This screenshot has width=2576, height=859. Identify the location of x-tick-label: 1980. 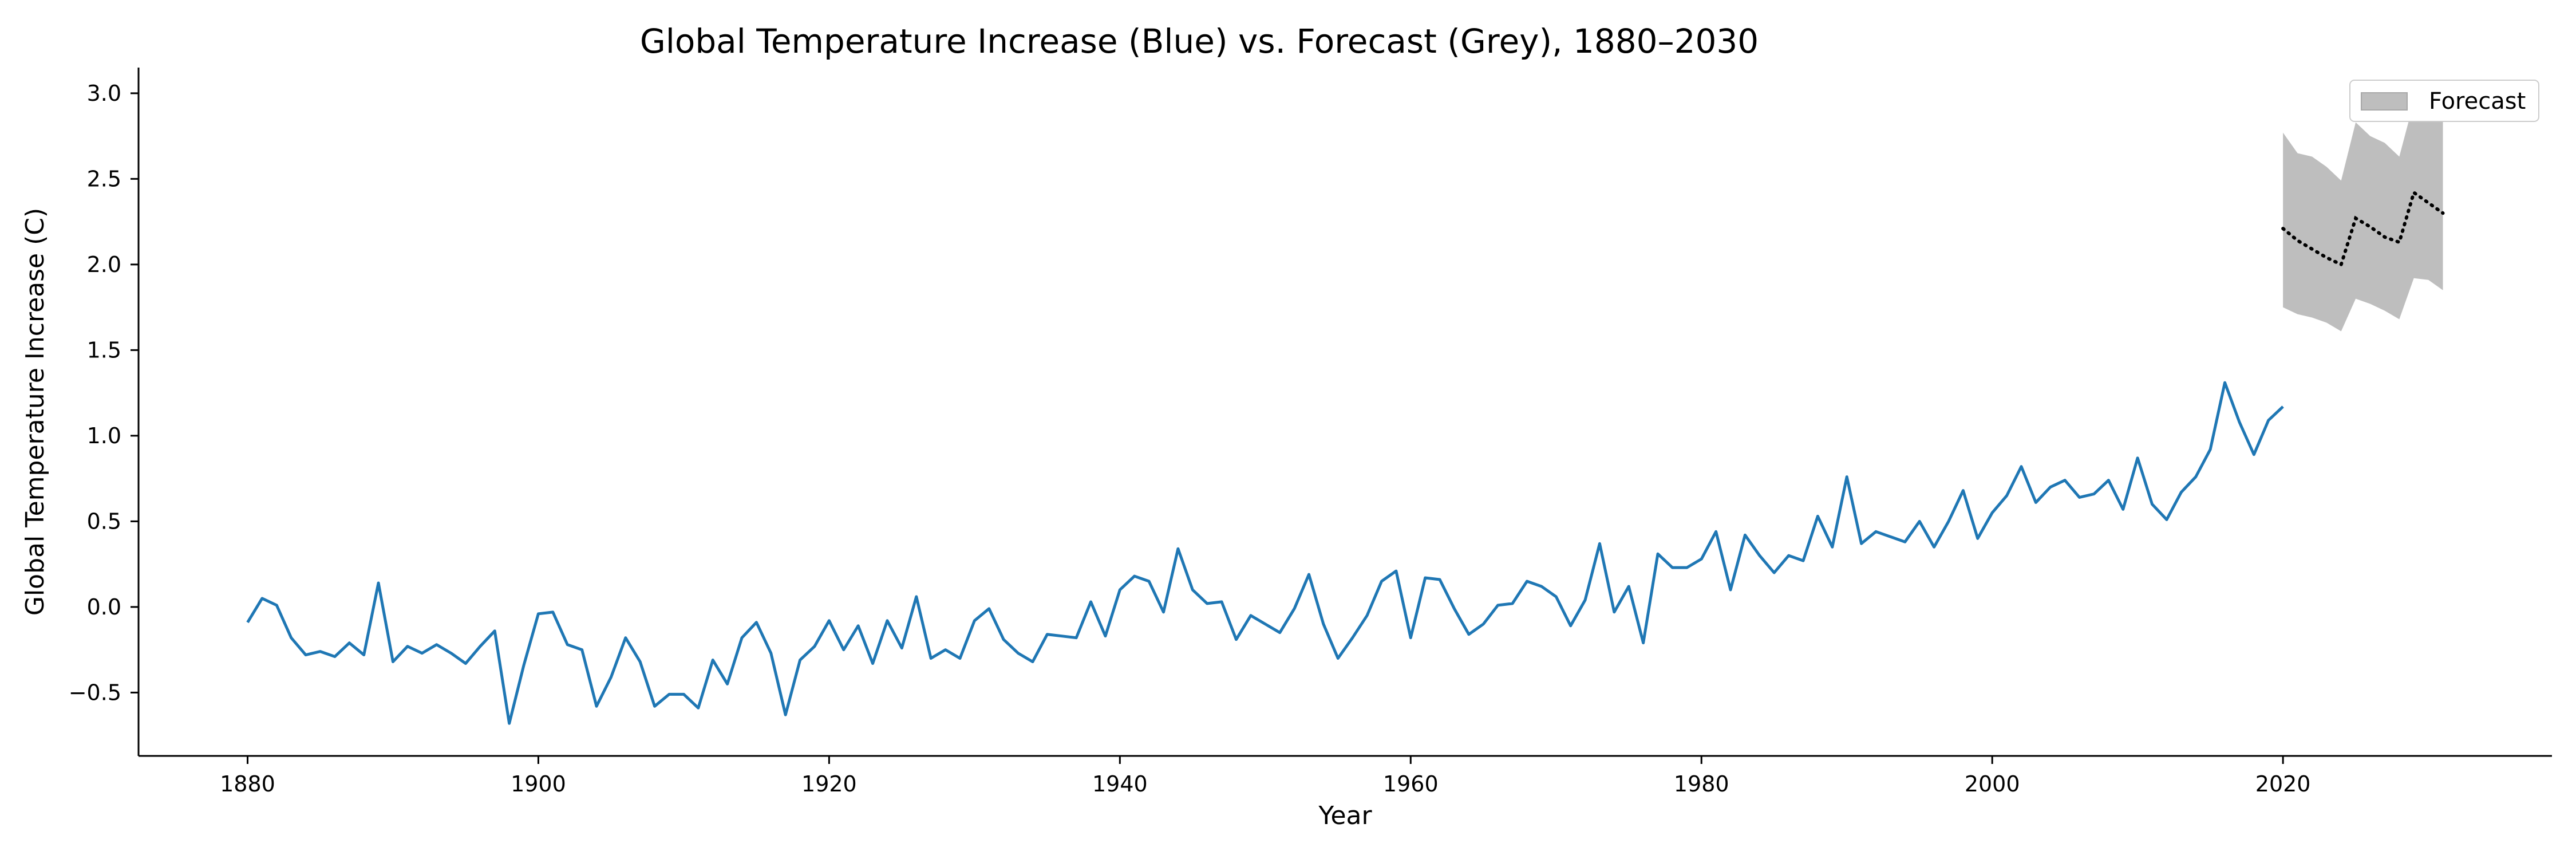
(1701, 784).